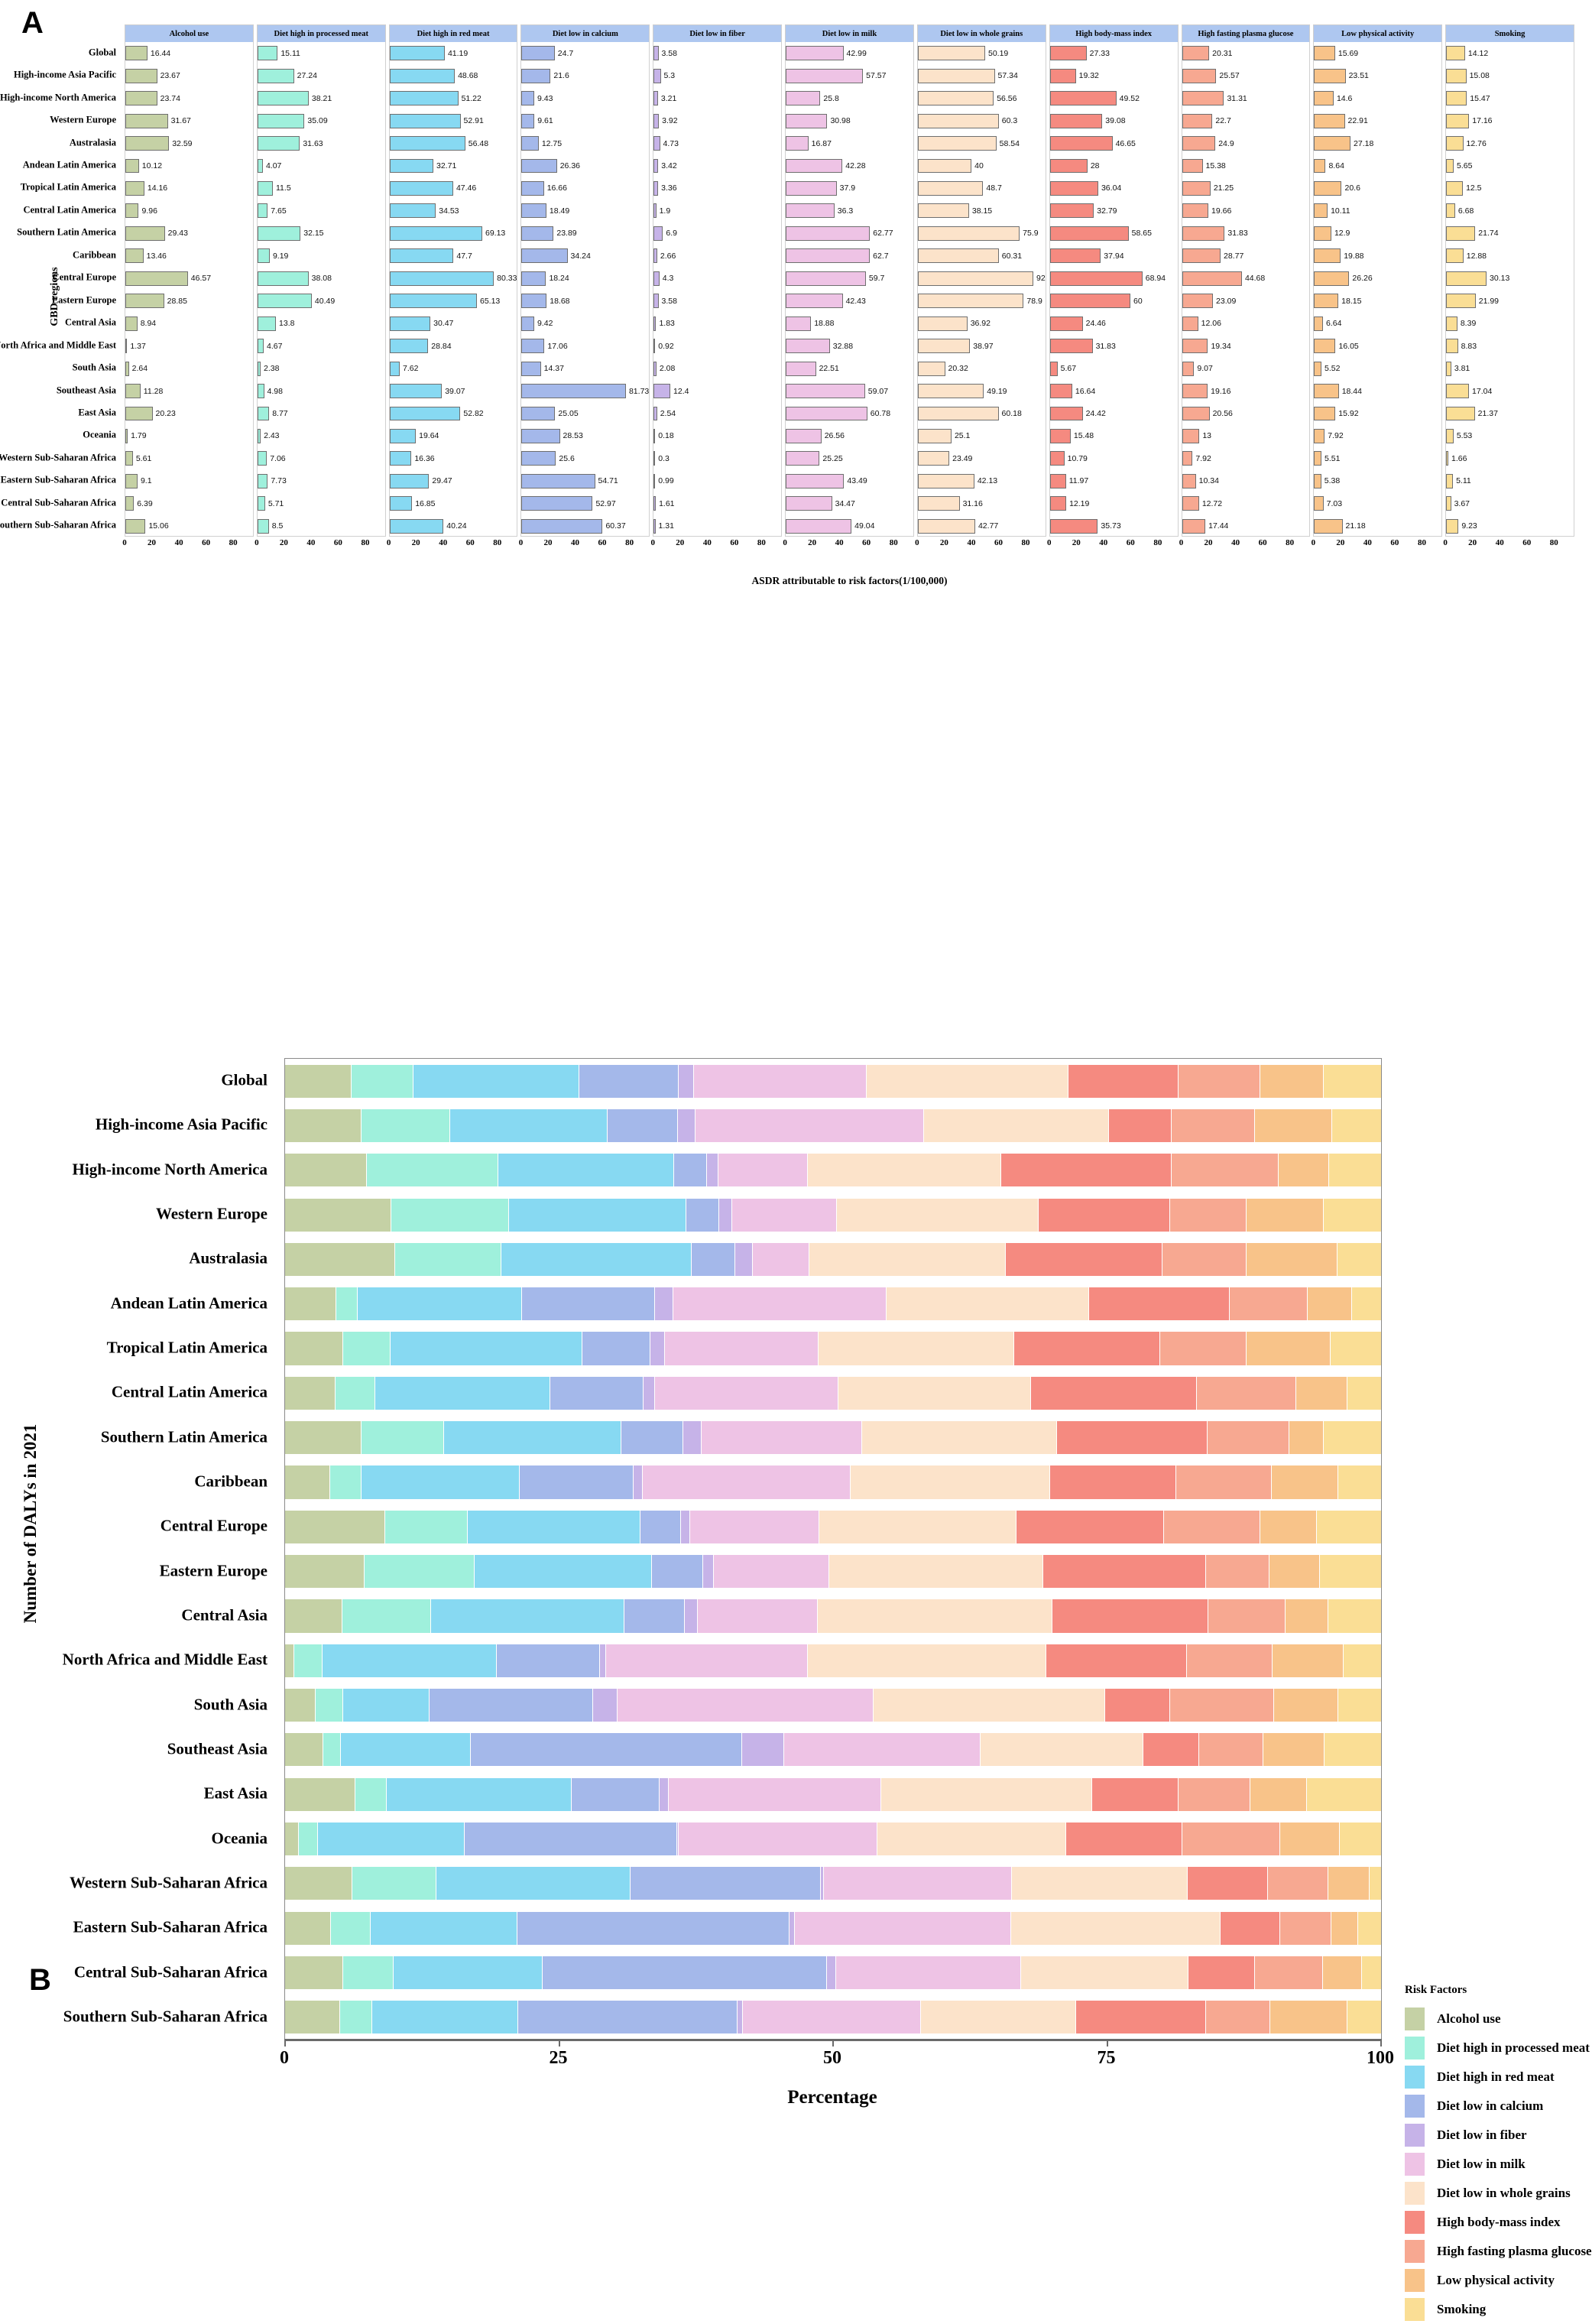 Image resolution: width=1592 pixels, height=2324 pixels. What do you see at coordinates (573, 436) in the screenshot?
I see `bar-value-label: 28.53` at bounding box center [573, 436].